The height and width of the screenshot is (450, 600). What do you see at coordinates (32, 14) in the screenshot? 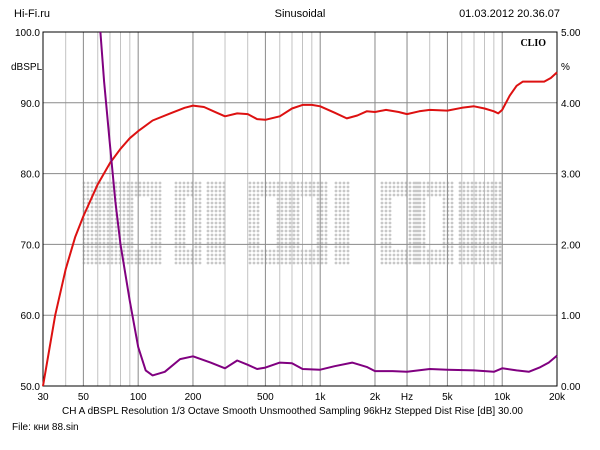
I see `header-left-title: Hi-Fi.ru` at bounding box center [32, 14].